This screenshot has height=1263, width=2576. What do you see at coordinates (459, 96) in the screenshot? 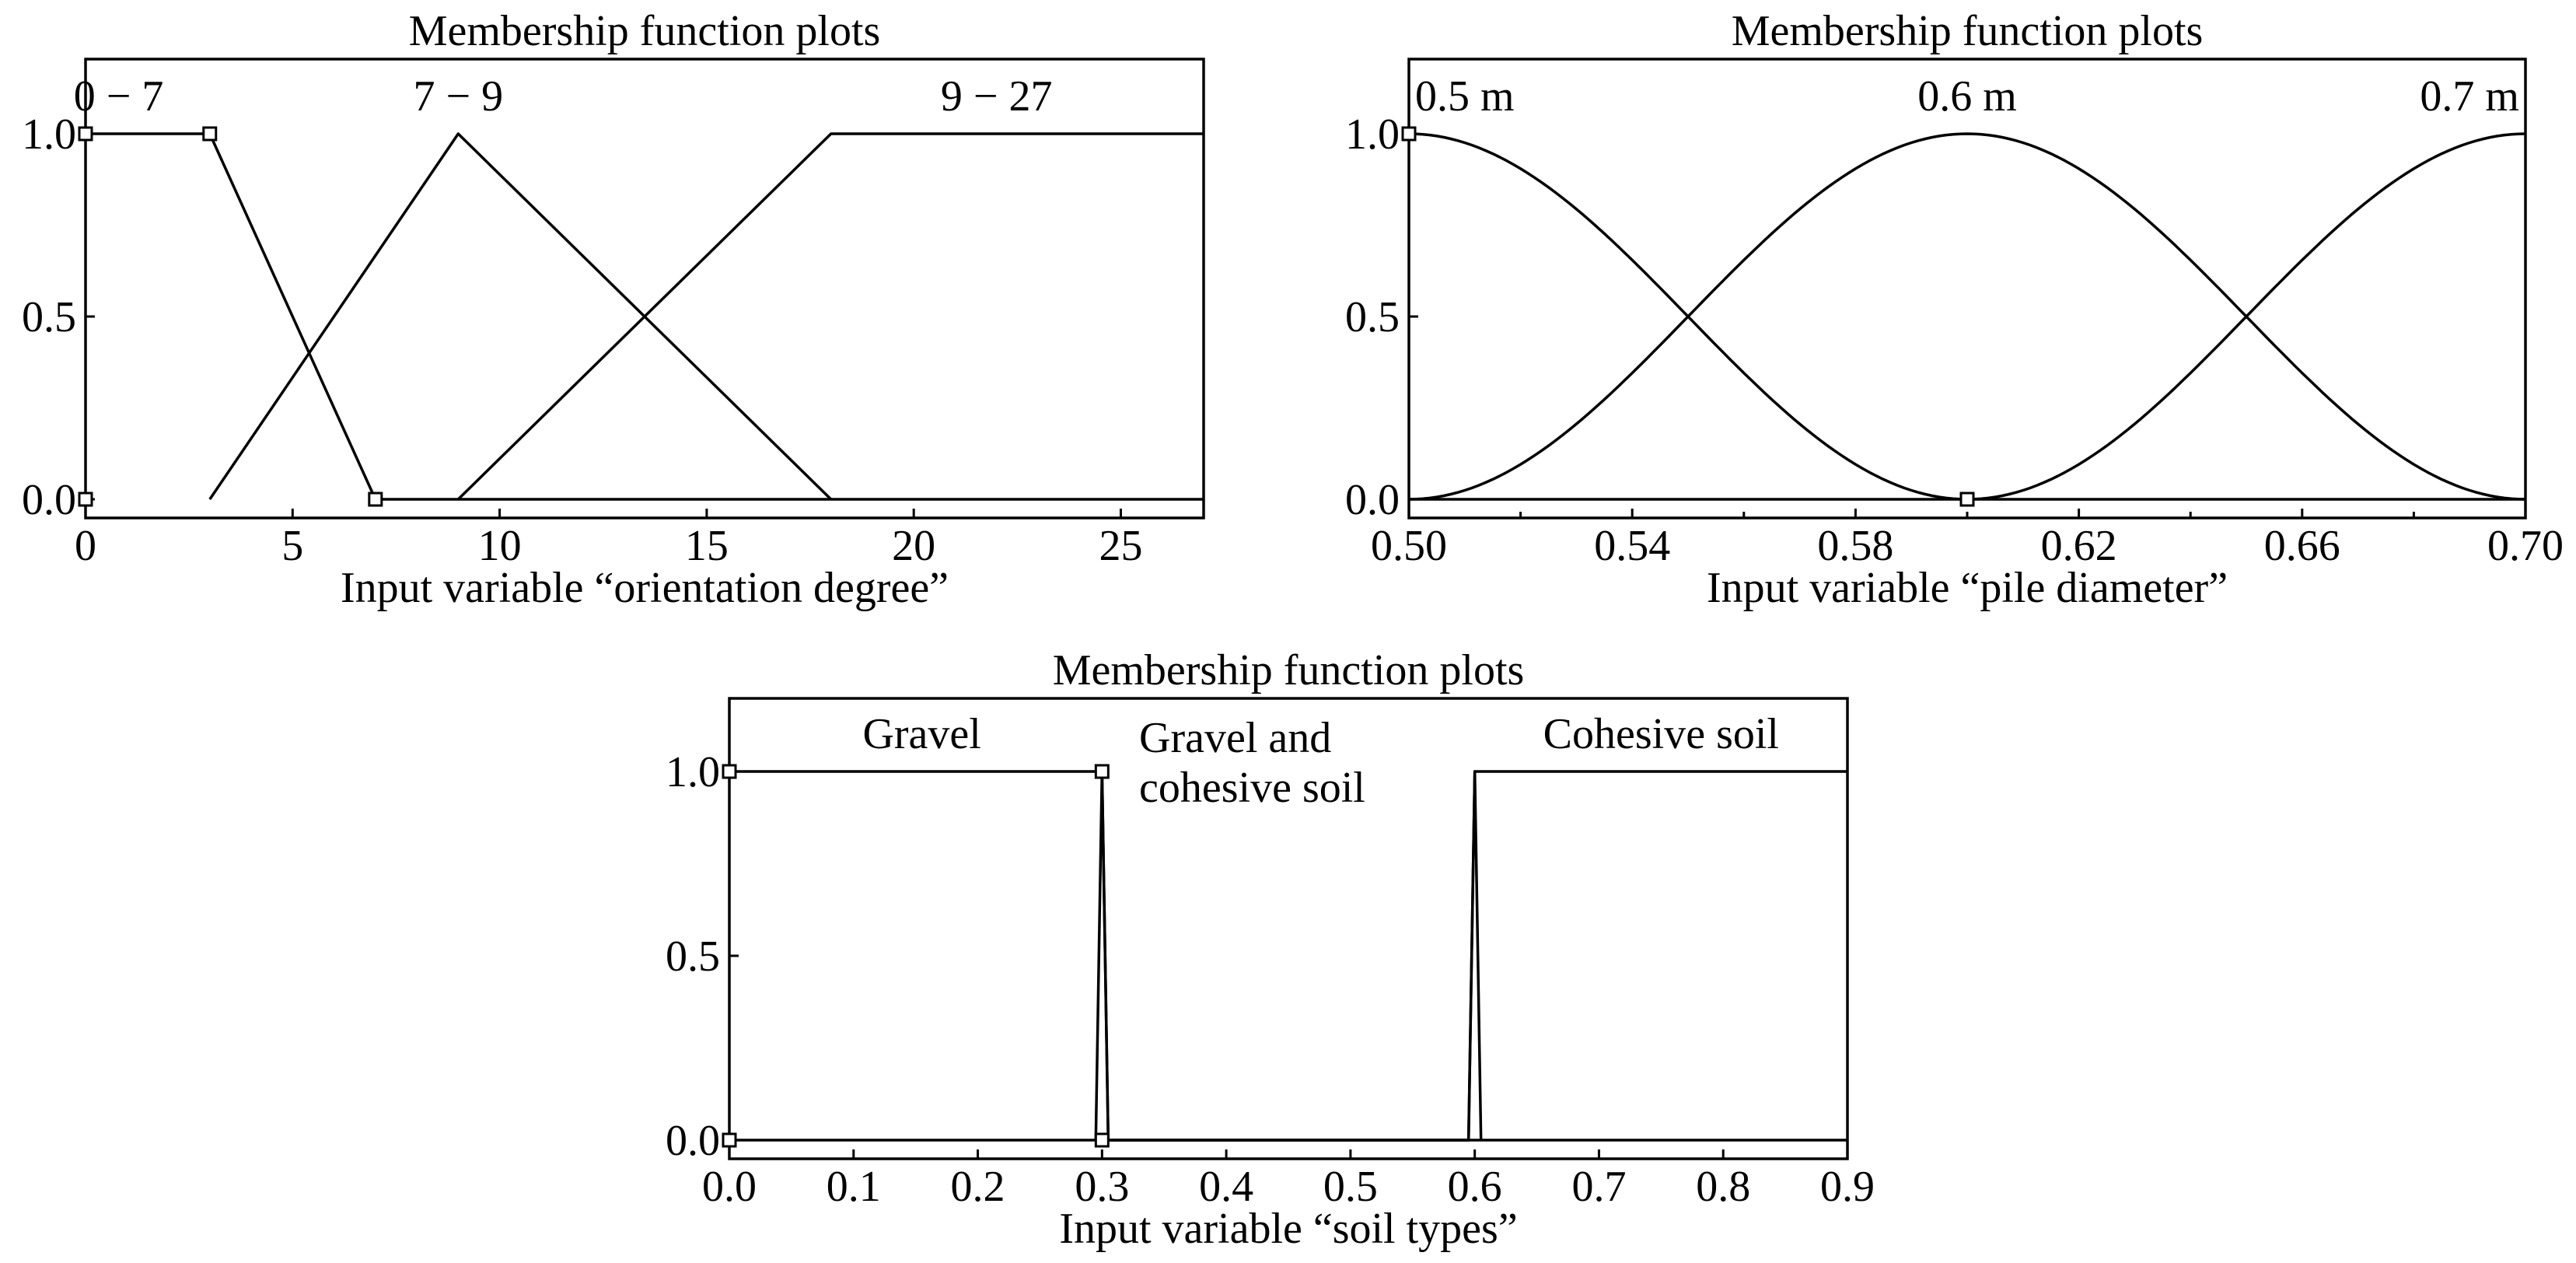
I see `mf-label-7-9: 7 − 9` at bounding box center [459, 96].